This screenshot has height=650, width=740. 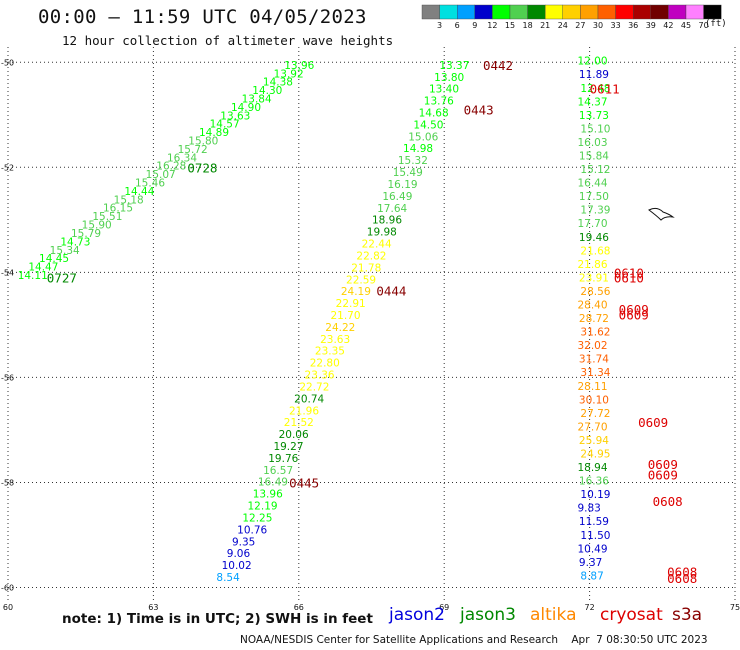 I want to click on y-tick-label: -50, so click(x=7, y=62).